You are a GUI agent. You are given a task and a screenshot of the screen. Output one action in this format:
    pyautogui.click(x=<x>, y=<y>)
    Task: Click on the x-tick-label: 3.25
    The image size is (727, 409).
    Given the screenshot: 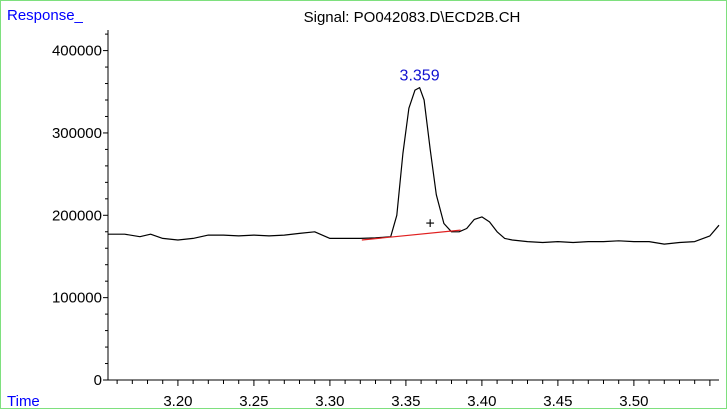 What is the action you would take?
    pyautogui.click(x=253, y=401)
    